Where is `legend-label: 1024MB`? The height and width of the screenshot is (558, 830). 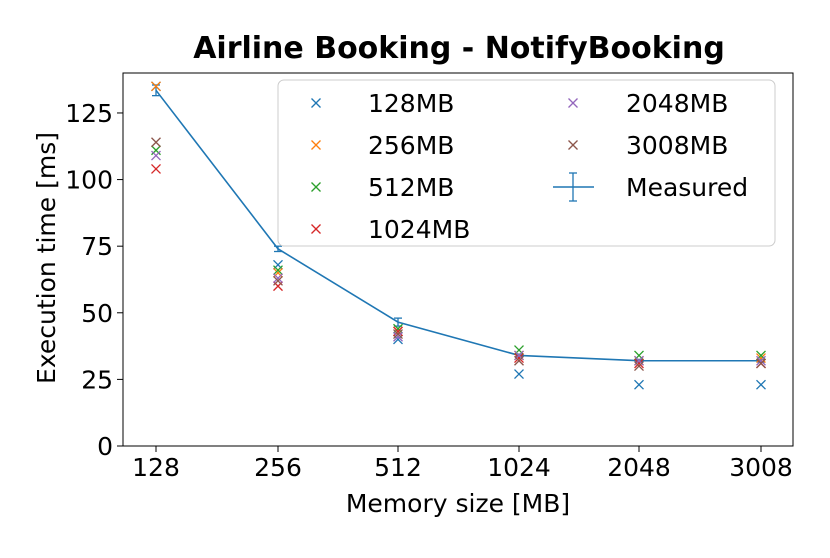 legend-label: 1024MB is located at coordinates (419, 229).